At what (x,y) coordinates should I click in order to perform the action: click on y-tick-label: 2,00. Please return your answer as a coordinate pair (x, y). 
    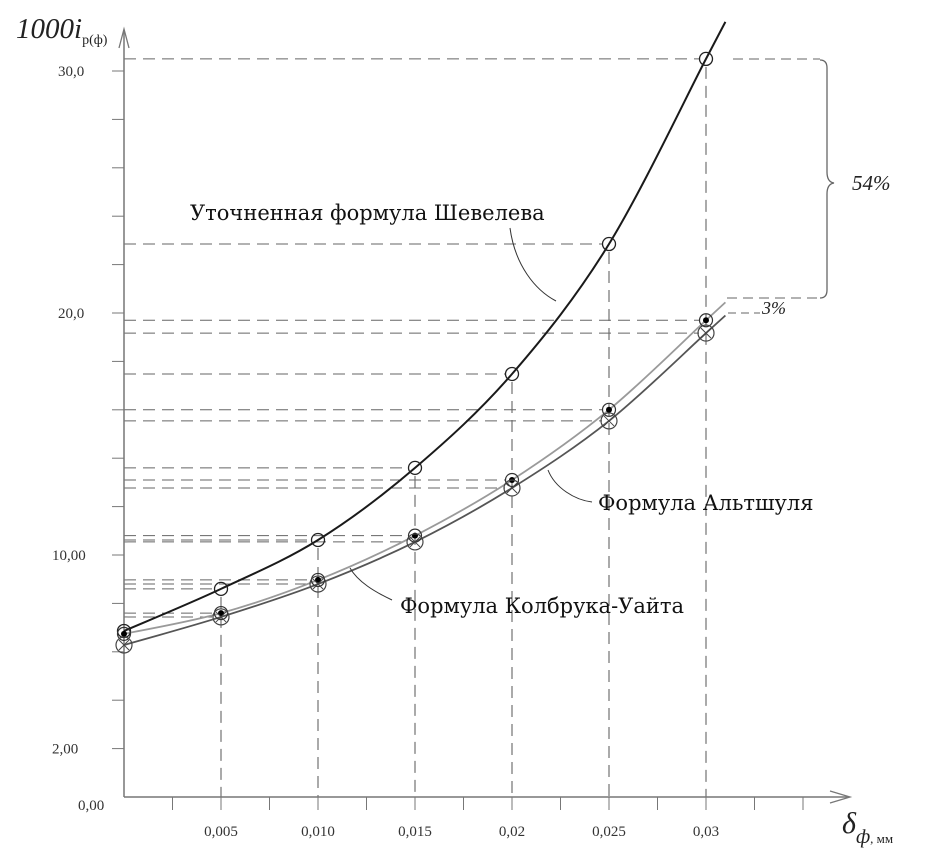
    Looking at the image, I should click on (65, 750).